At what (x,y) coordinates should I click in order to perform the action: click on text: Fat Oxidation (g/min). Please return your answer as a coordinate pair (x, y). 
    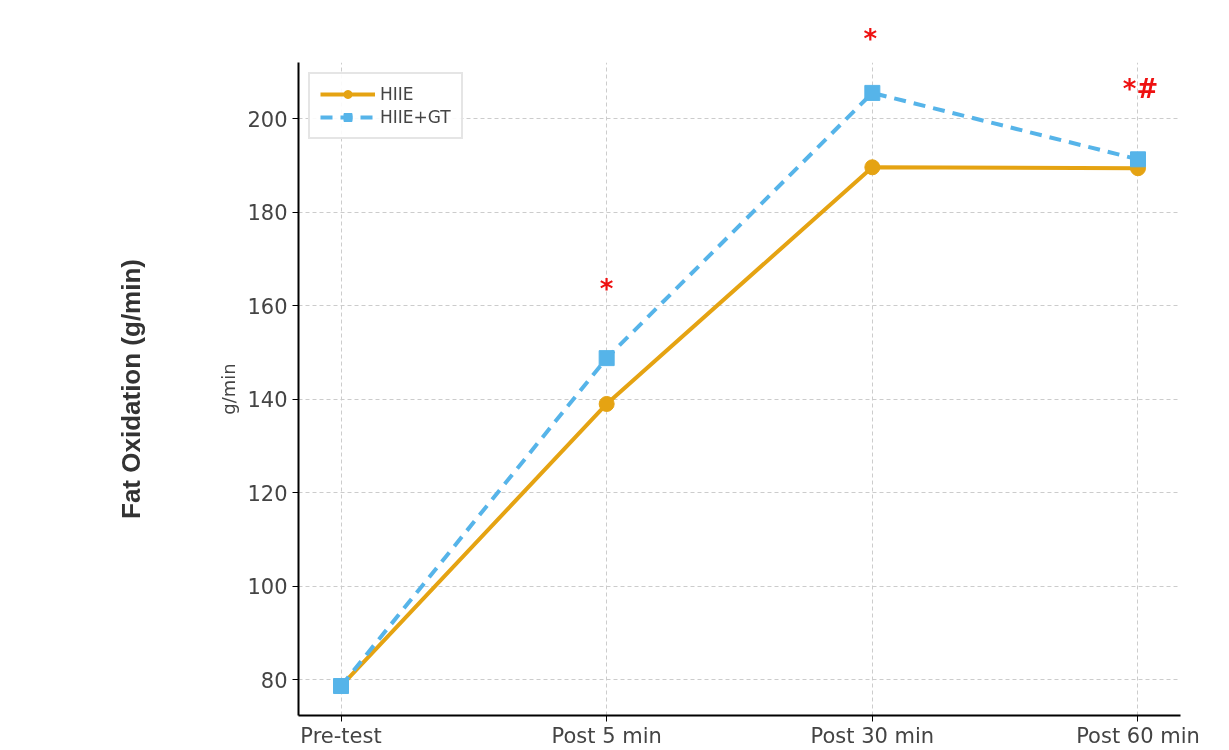
    Looking at the image, I should click on (130, 388).